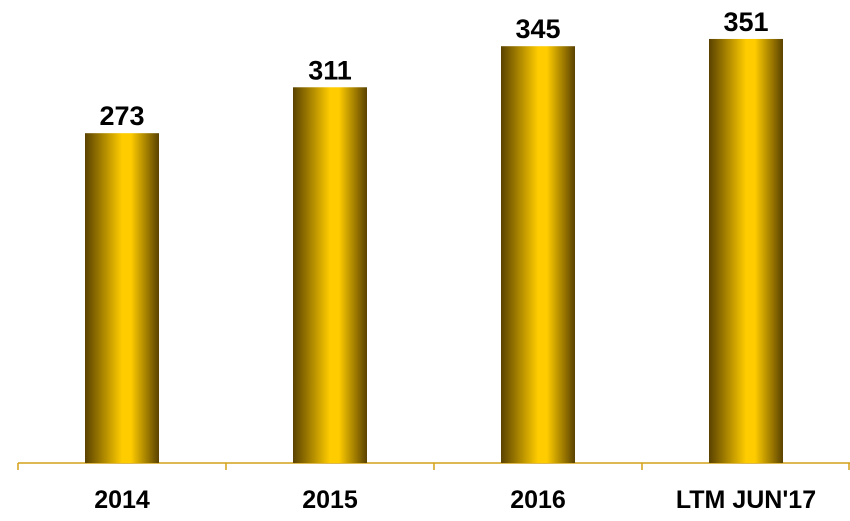 The image size is (850, 521). What do you see at coordinates (746, 500) in the screenshot?
I see `x-tick-label: LTM JUN'17` at bounding box center [746, 500].